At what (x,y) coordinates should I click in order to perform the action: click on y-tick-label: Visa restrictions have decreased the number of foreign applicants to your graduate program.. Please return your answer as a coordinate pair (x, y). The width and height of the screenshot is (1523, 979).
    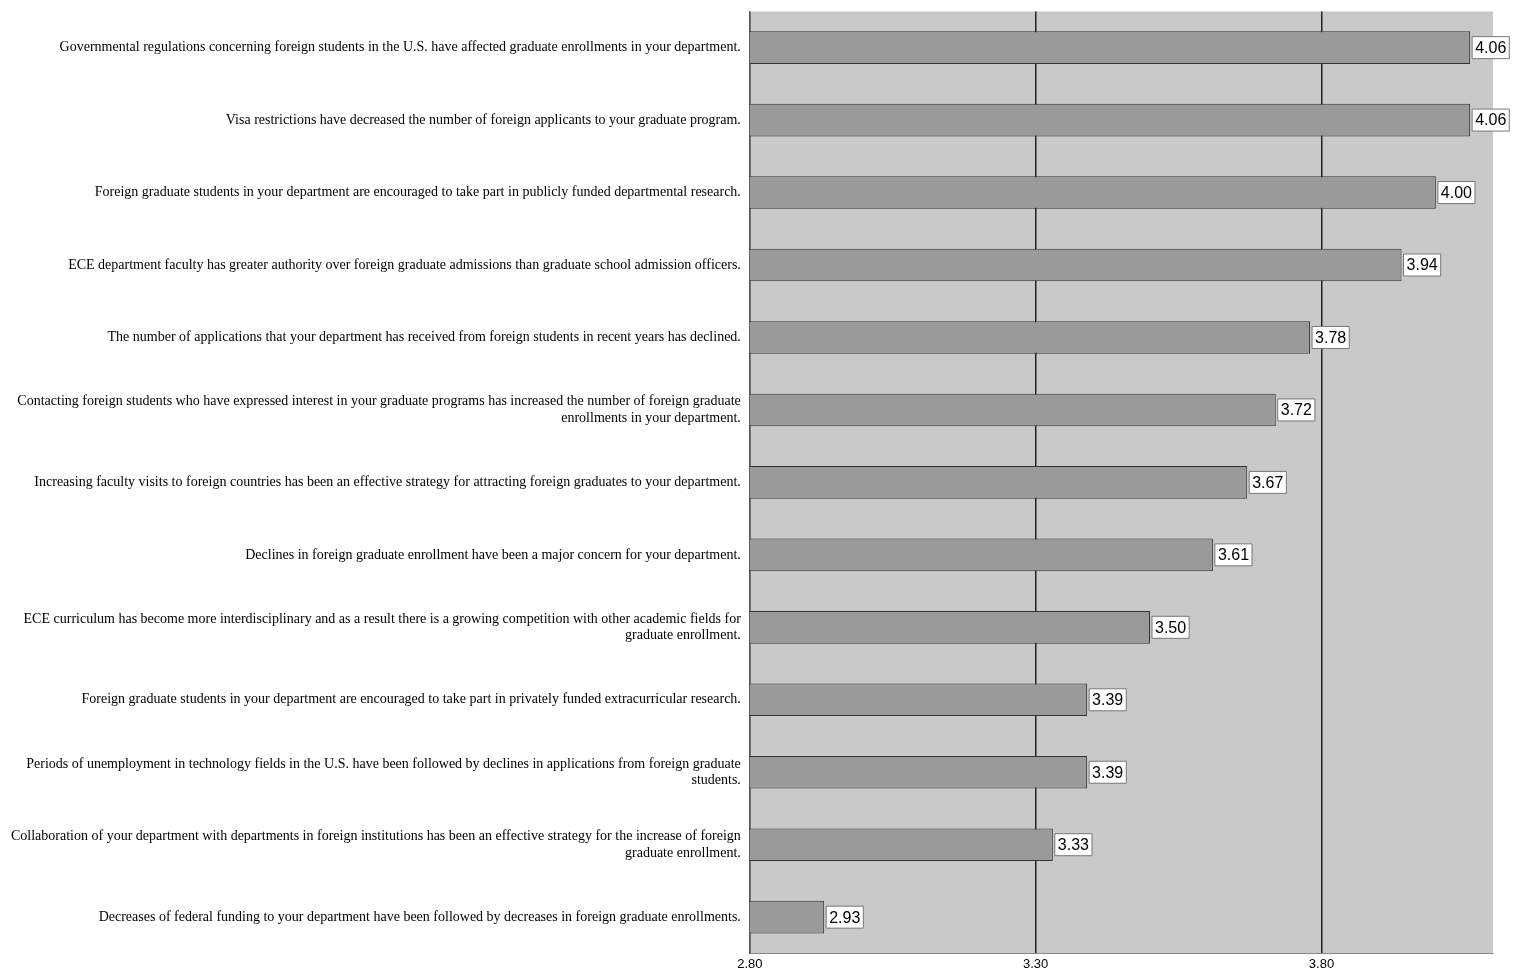
    Looking at the image, I should click on (483, 119).